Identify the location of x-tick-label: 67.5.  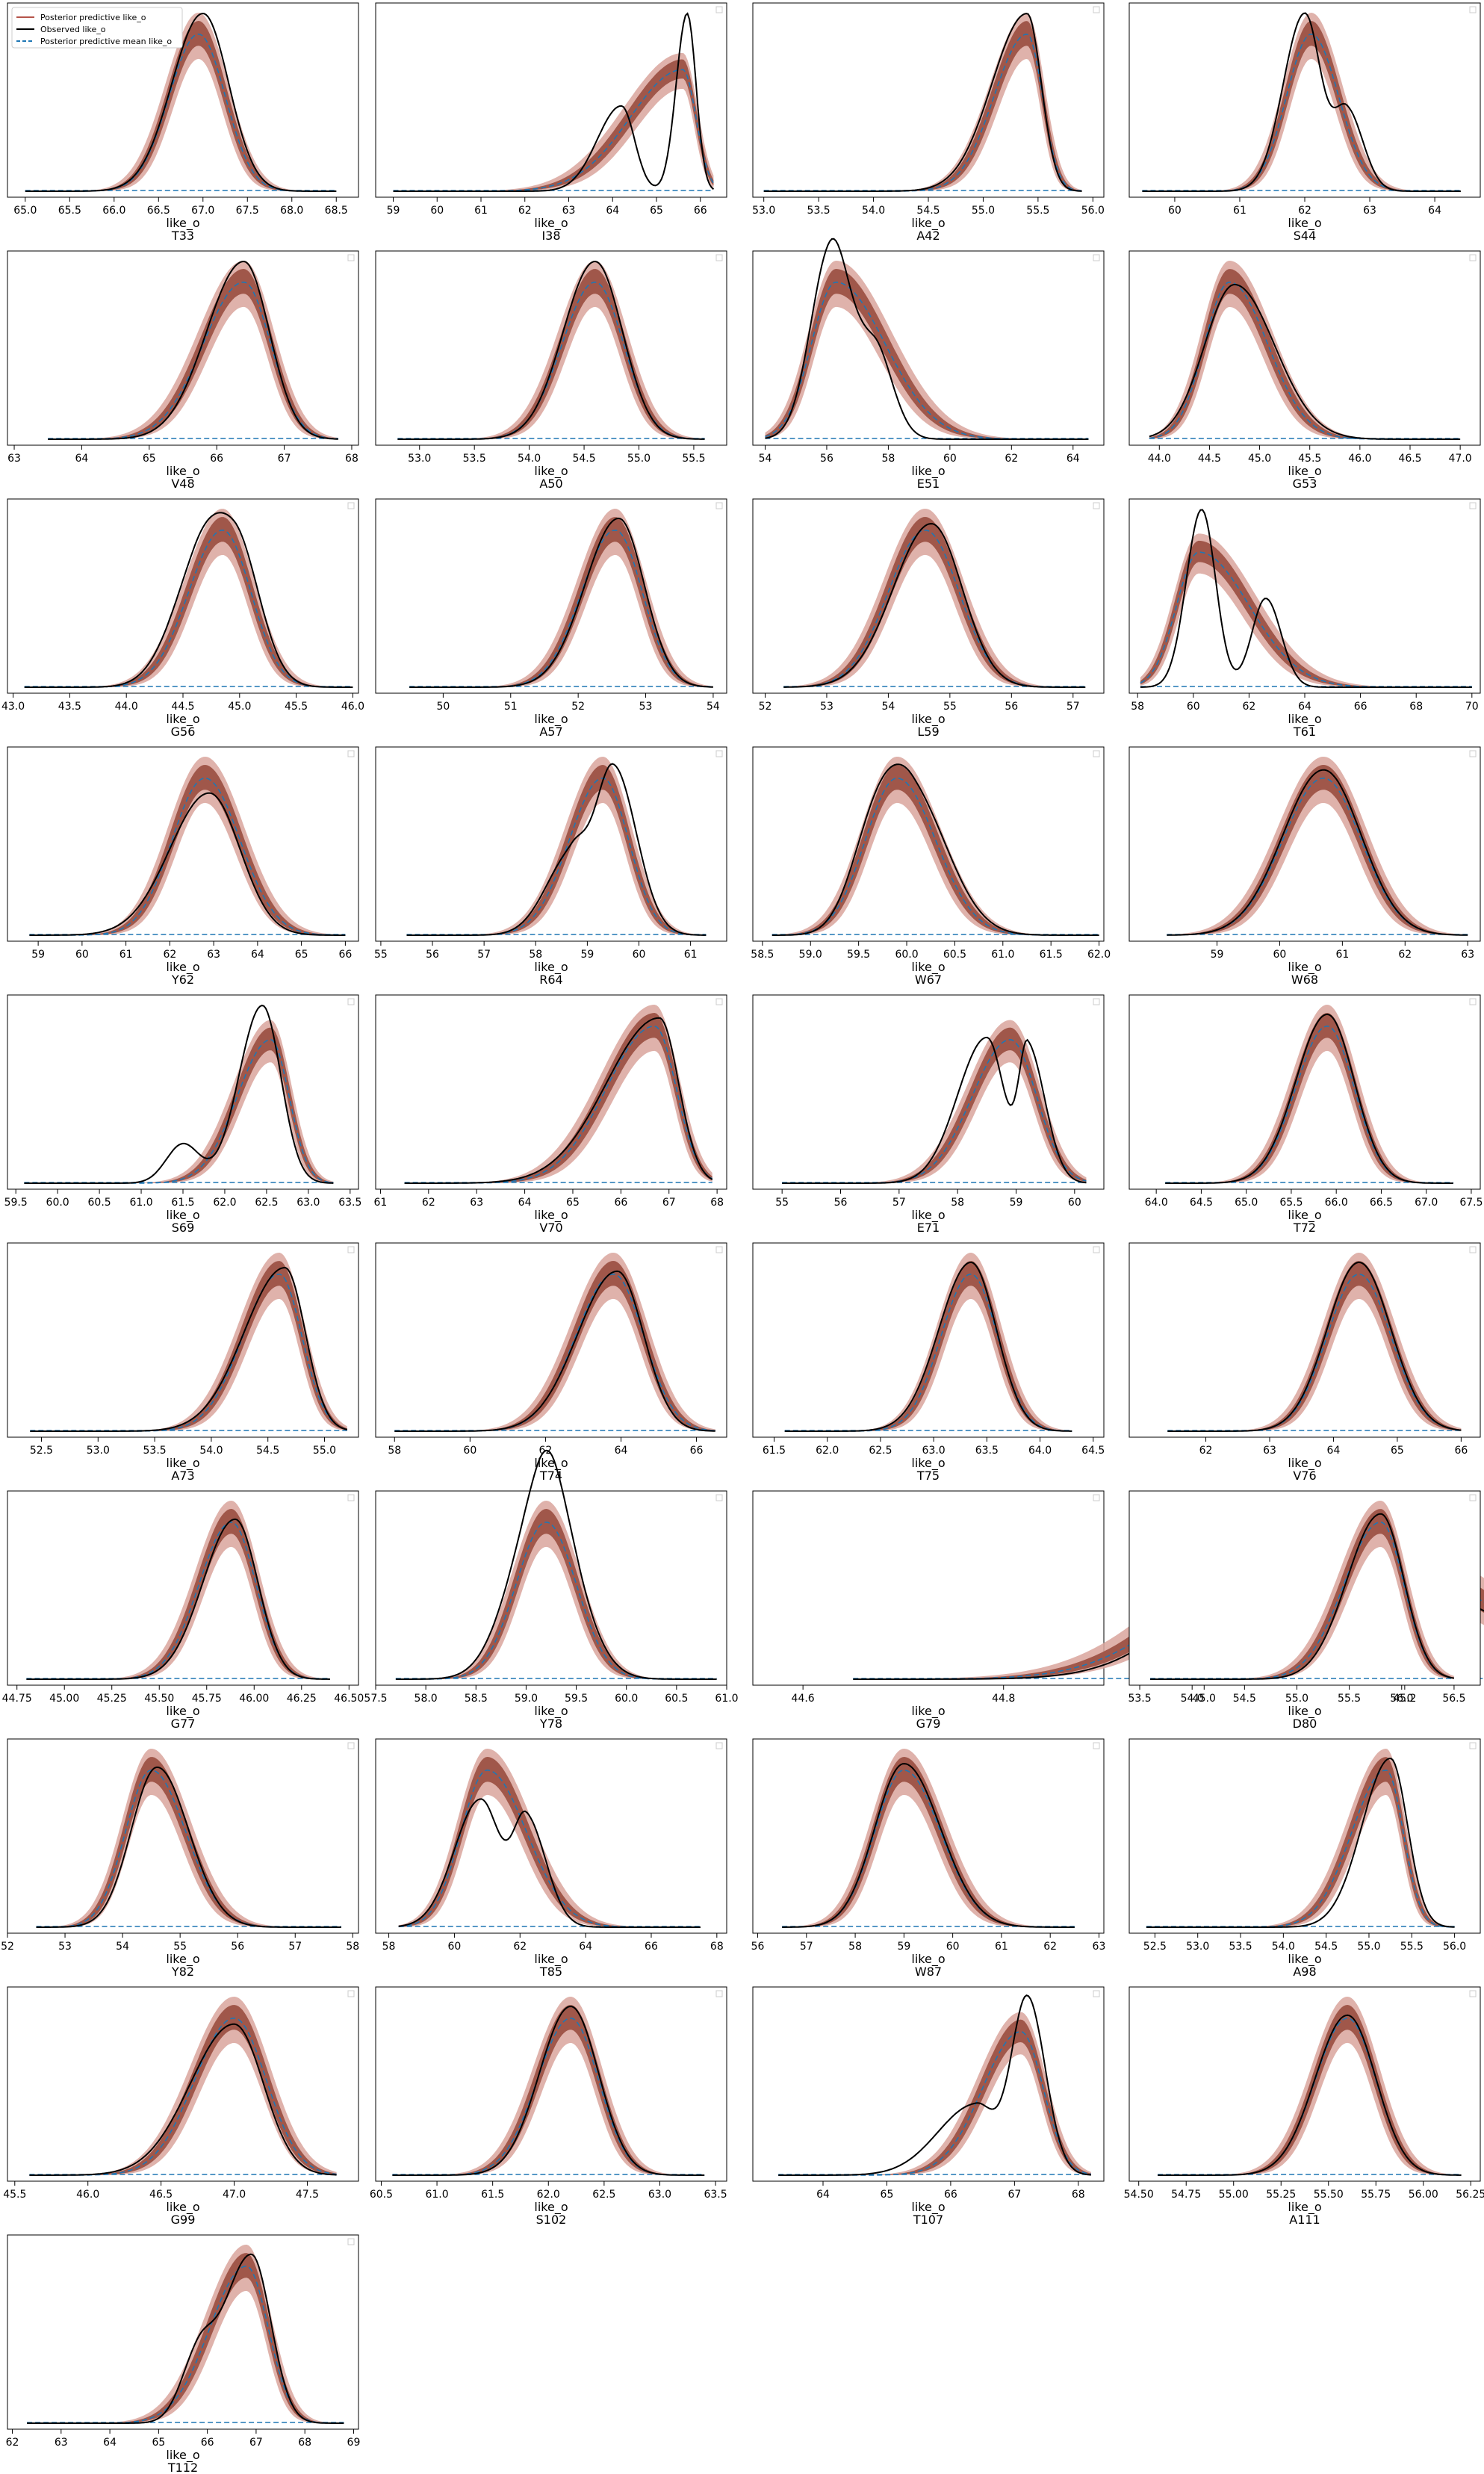
(248, 211).